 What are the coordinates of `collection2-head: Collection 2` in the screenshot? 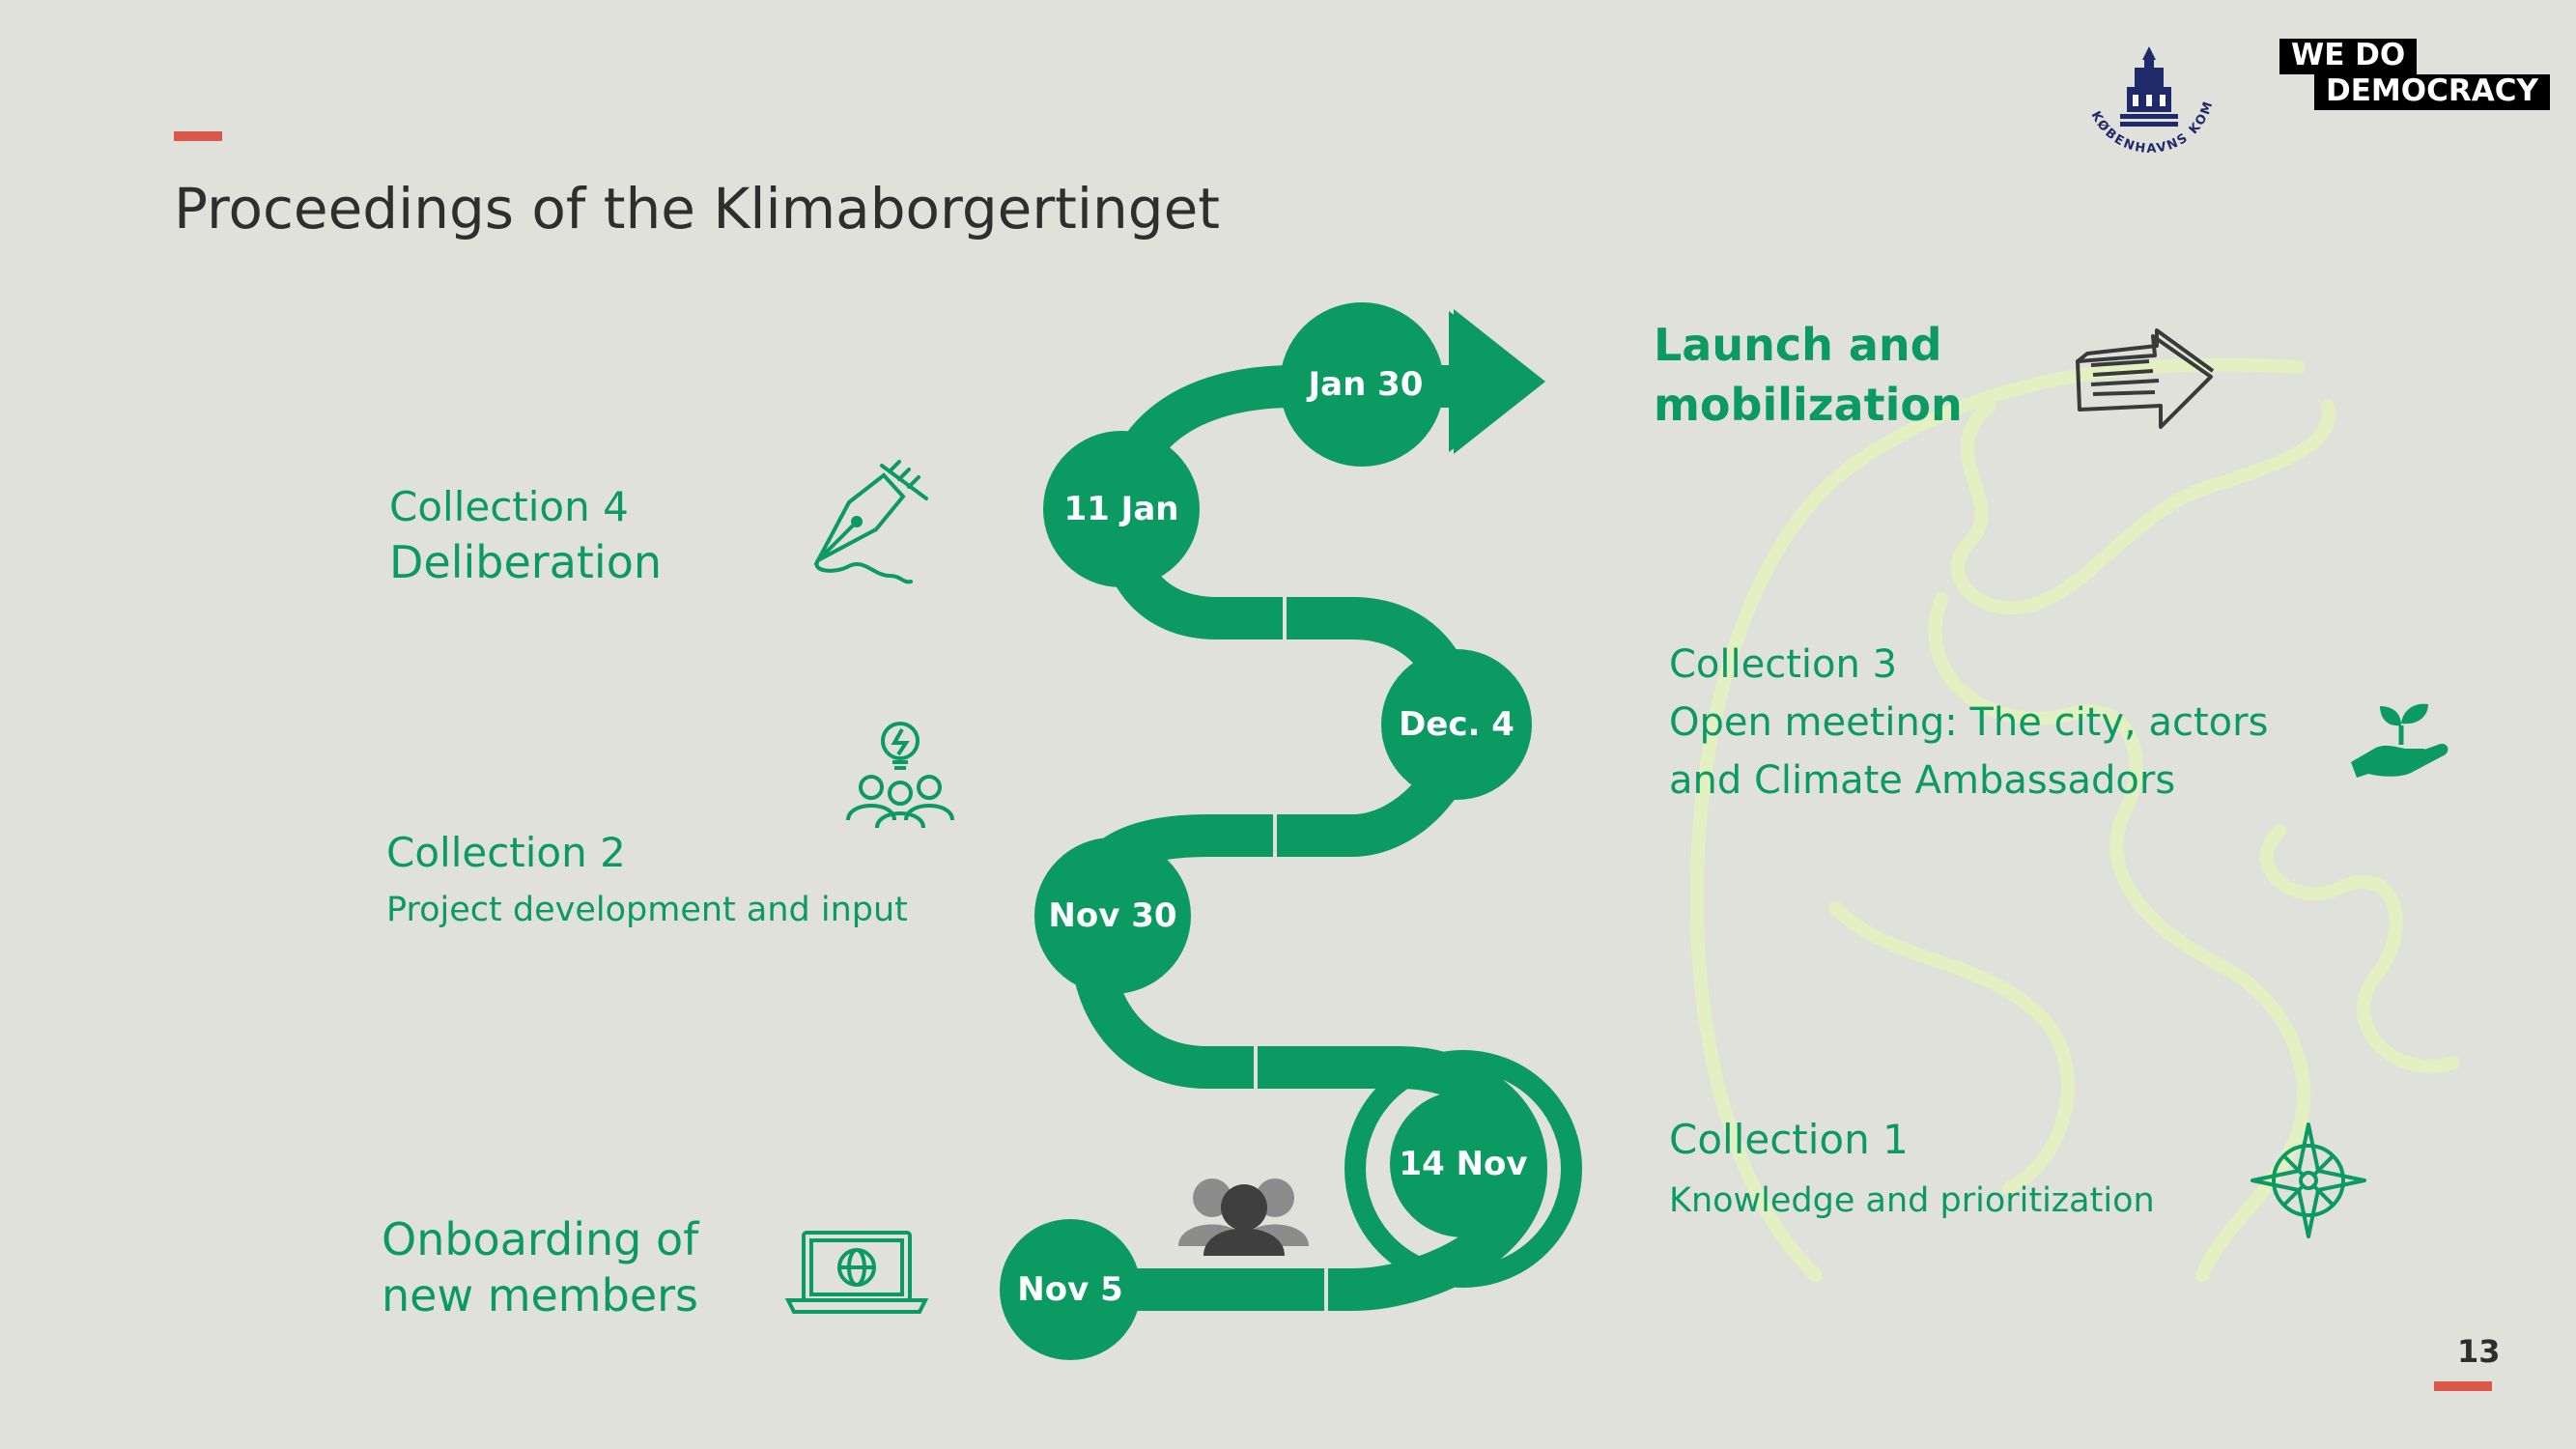 It's located at (506, 852).